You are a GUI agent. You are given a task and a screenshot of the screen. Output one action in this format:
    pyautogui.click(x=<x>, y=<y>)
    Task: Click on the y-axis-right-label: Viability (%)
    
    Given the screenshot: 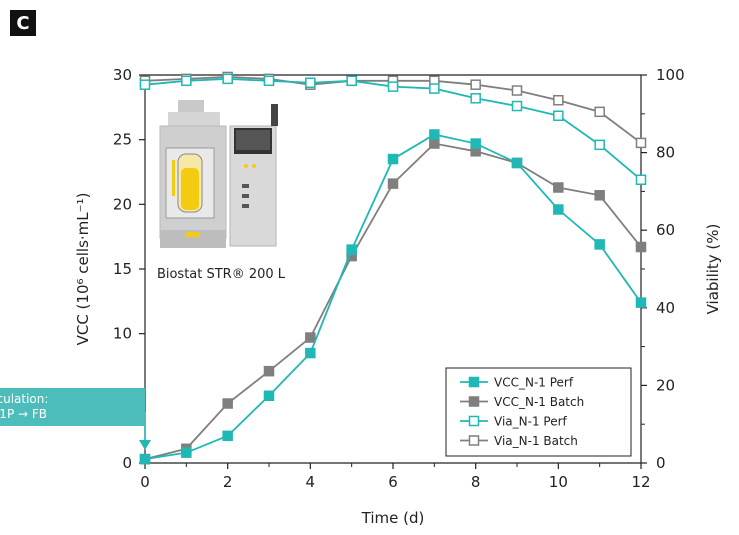 What is the action you would take?
    pyautogui.click(x=713, y=269)
    